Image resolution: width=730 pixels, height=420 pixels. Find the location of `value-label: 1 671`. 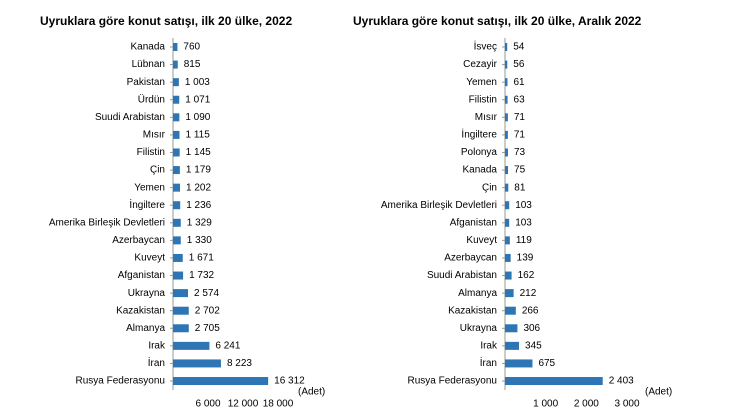

value-label: 1 671 is located at coordinates (201, 258).